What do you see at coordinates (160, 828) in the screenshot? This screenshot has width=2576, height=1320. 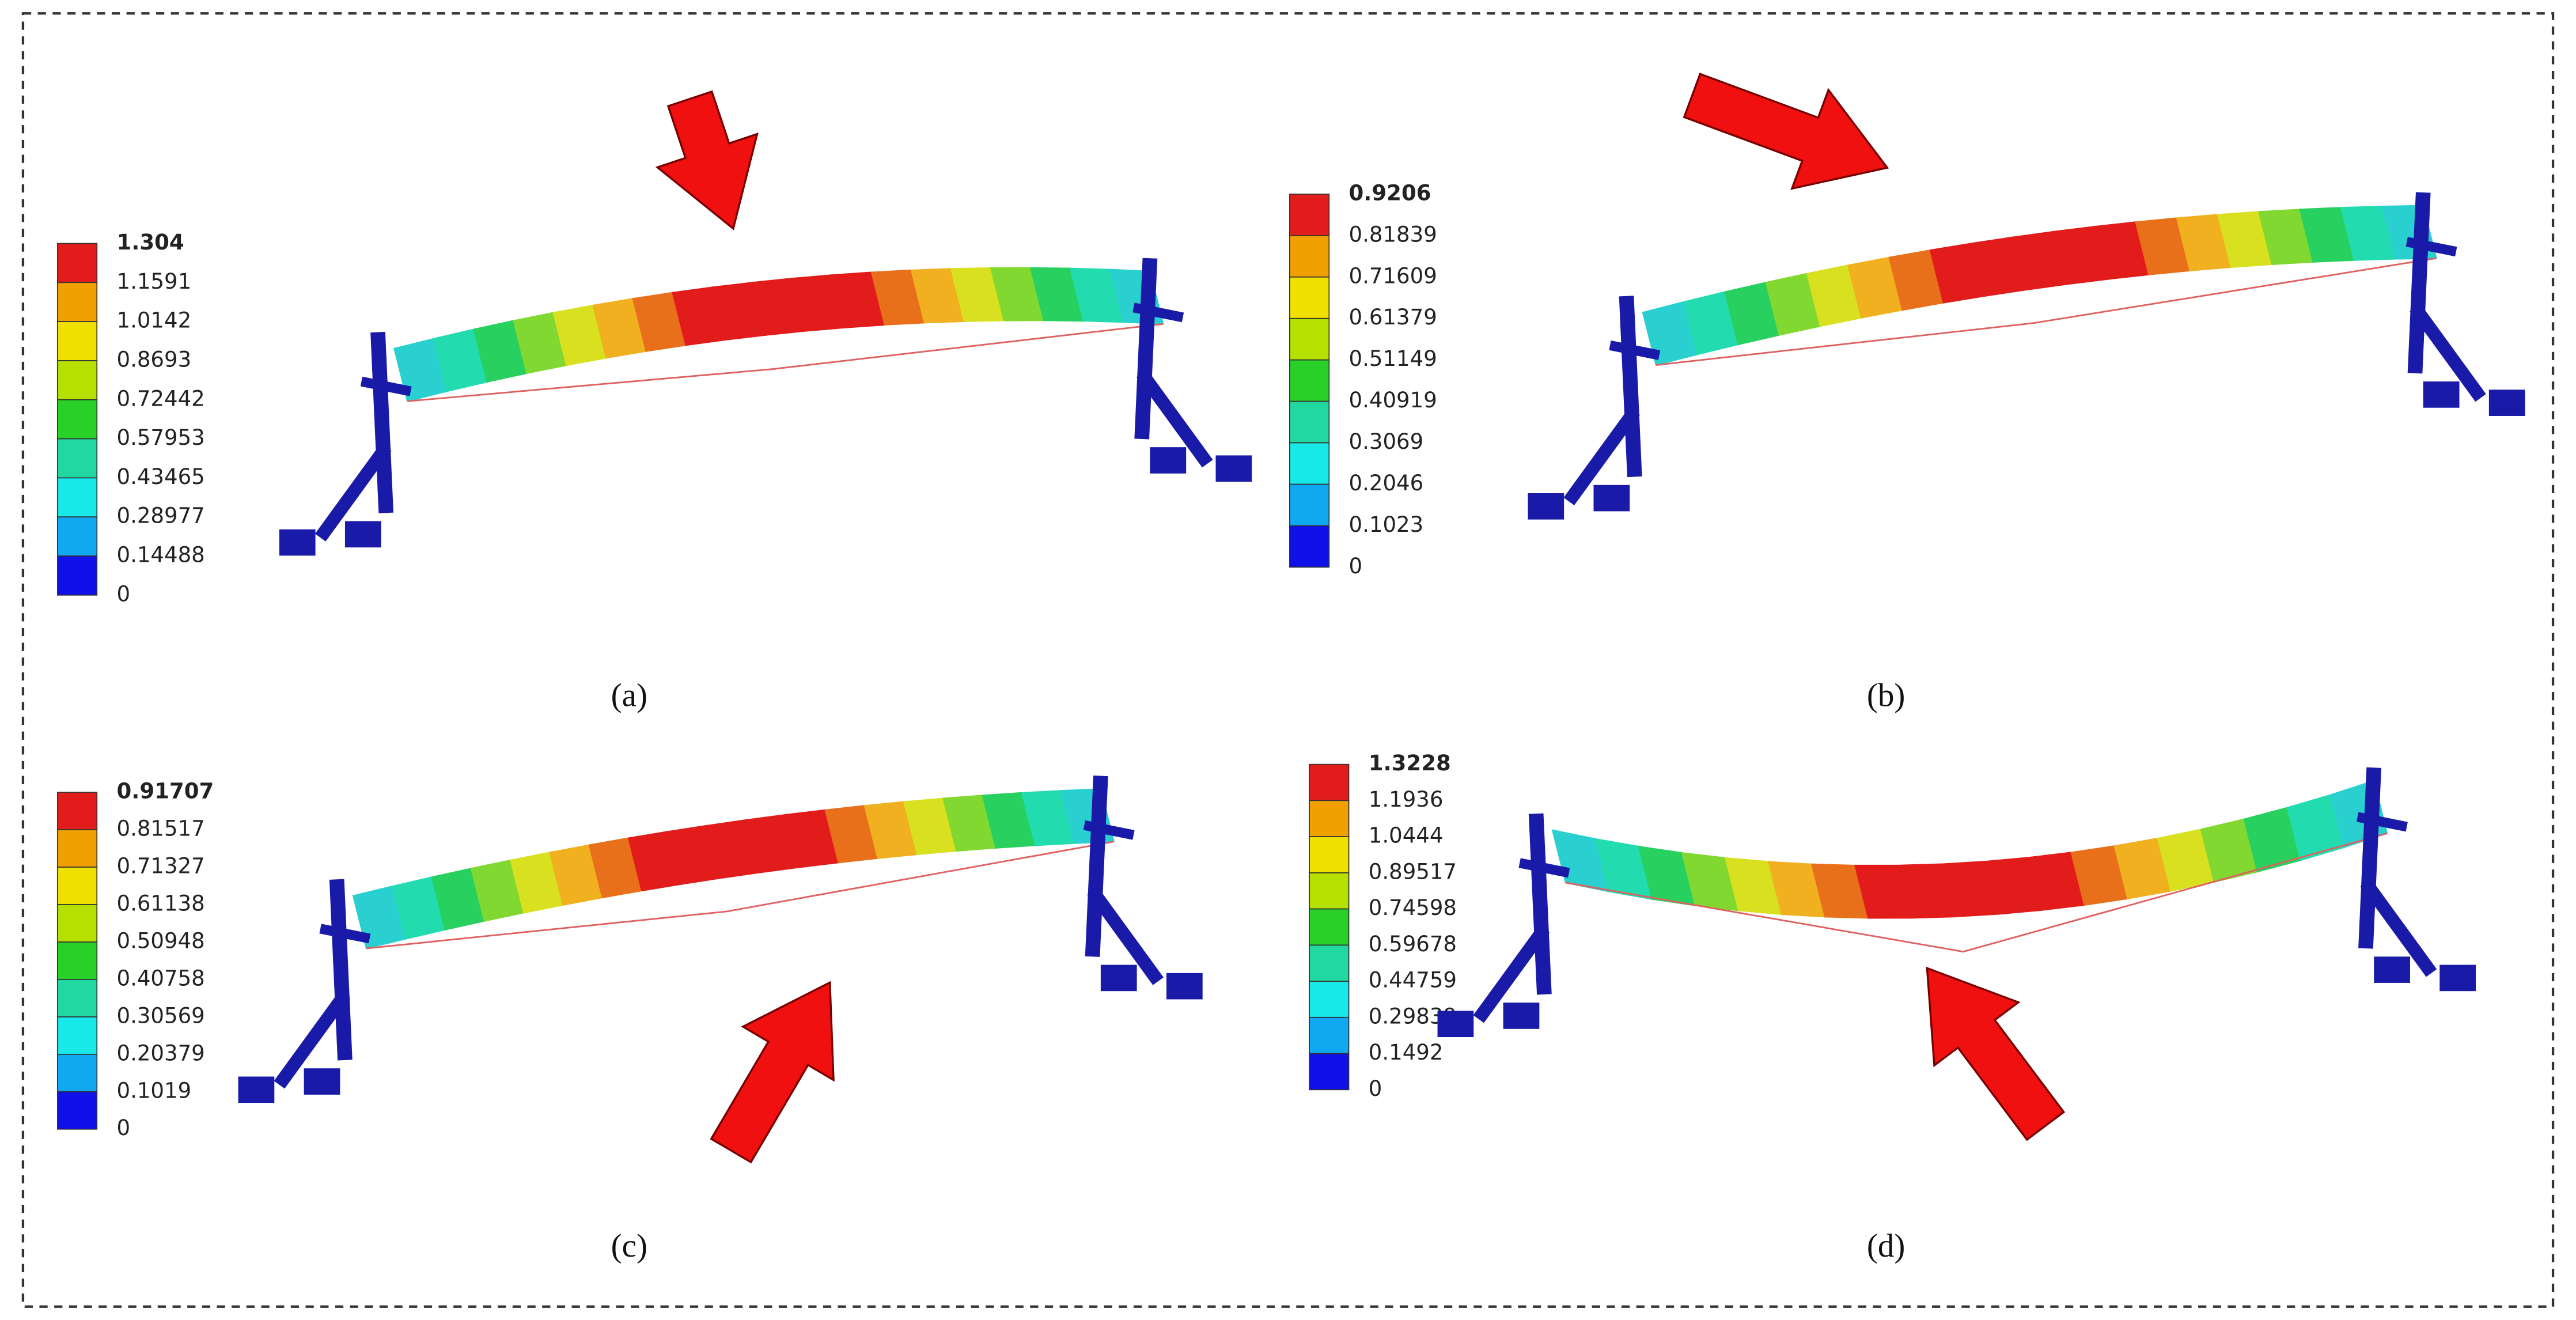 I see `legend-label: 0.81517` at bounding box center [160, 828].